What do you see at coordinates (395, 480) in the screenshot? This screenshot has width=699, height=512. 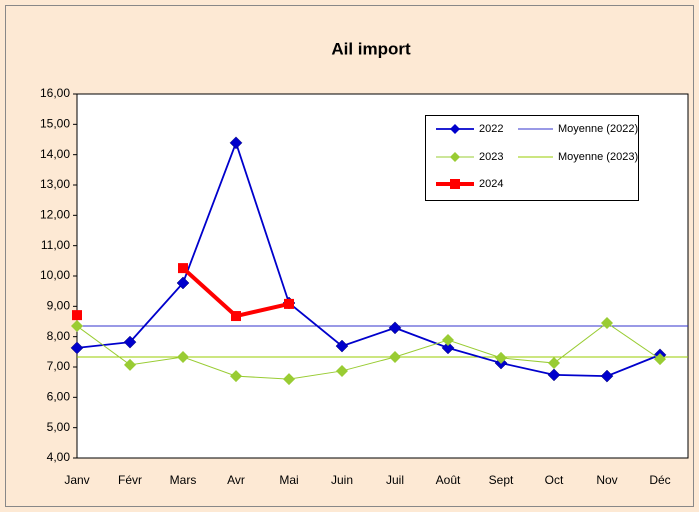 I see `x-tick-label: Juil` at bounding box center [395, 480].